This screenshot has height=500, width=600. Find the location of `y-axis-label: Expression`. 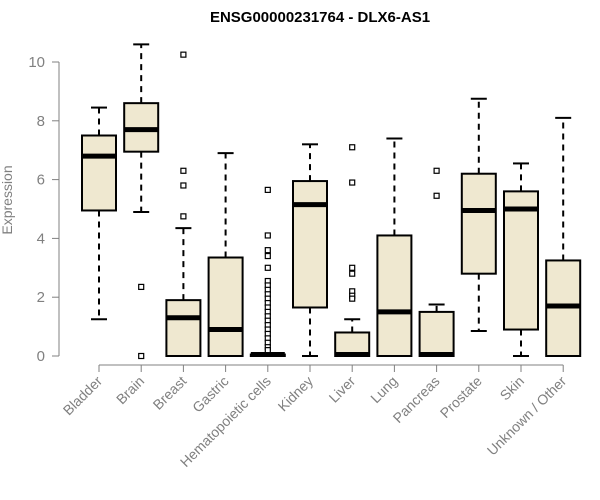

y-axis-label: Expression is located at coordinates (7, 199).